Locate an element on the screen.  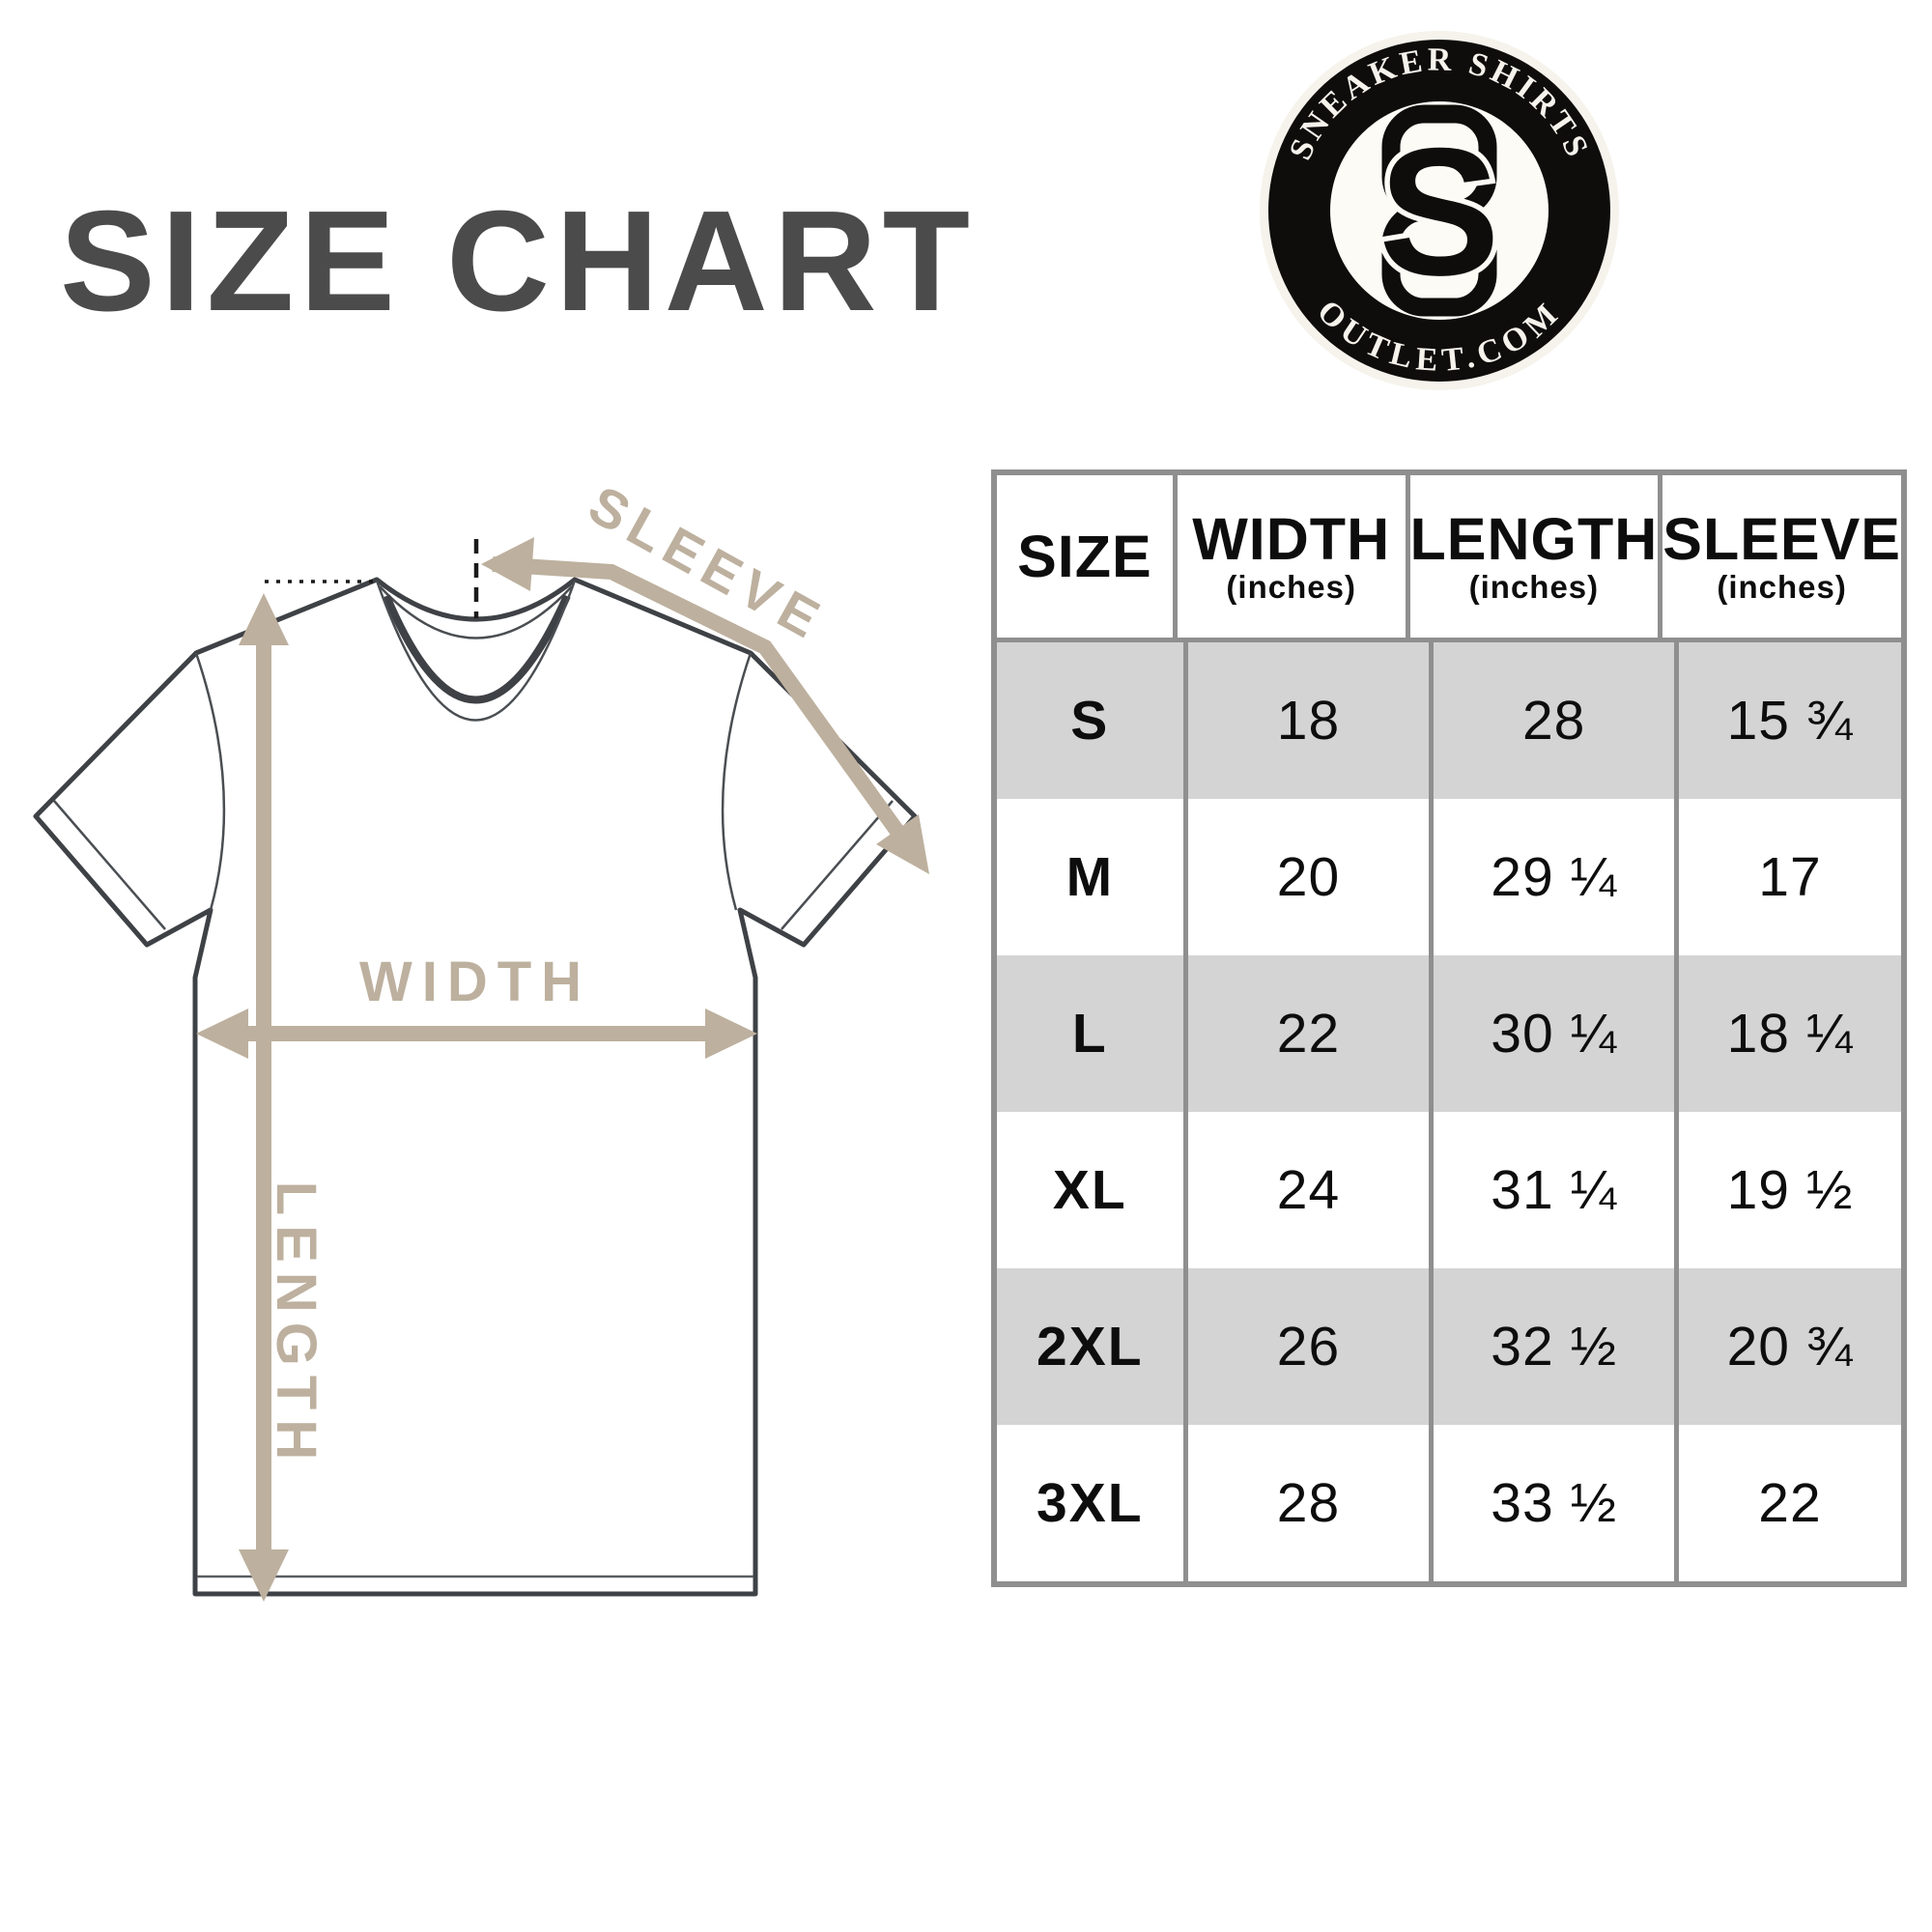
cell-sleeve: 18 ¼ is located at coordinates (1789, 1033).